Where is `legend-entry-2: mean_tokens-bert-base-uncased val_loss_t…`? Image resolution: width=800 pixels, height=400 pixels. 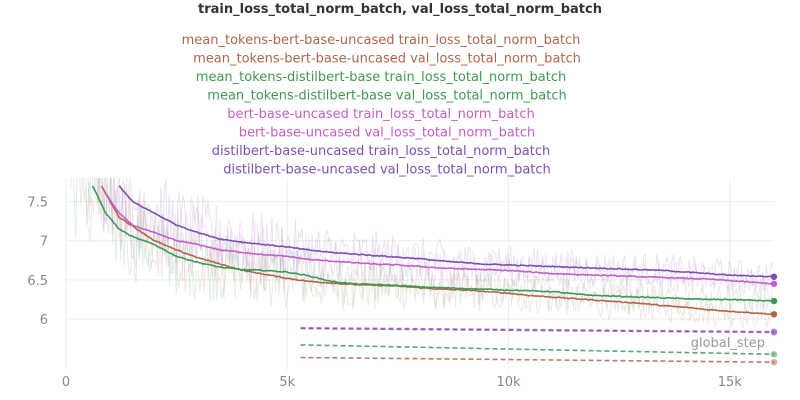
legend-entry-2: mean_tokens-bert-base-uncased val_loss_t… is located at coordinates (387, 59).